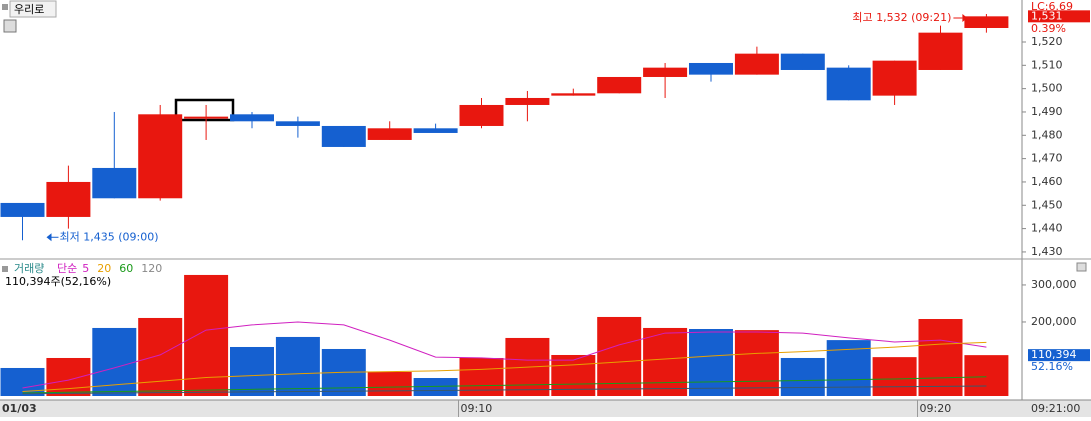 Image resolution: width=1091 pixels, height=421 pixels. I want to click on legend-entry: 120, so click(151, 268).